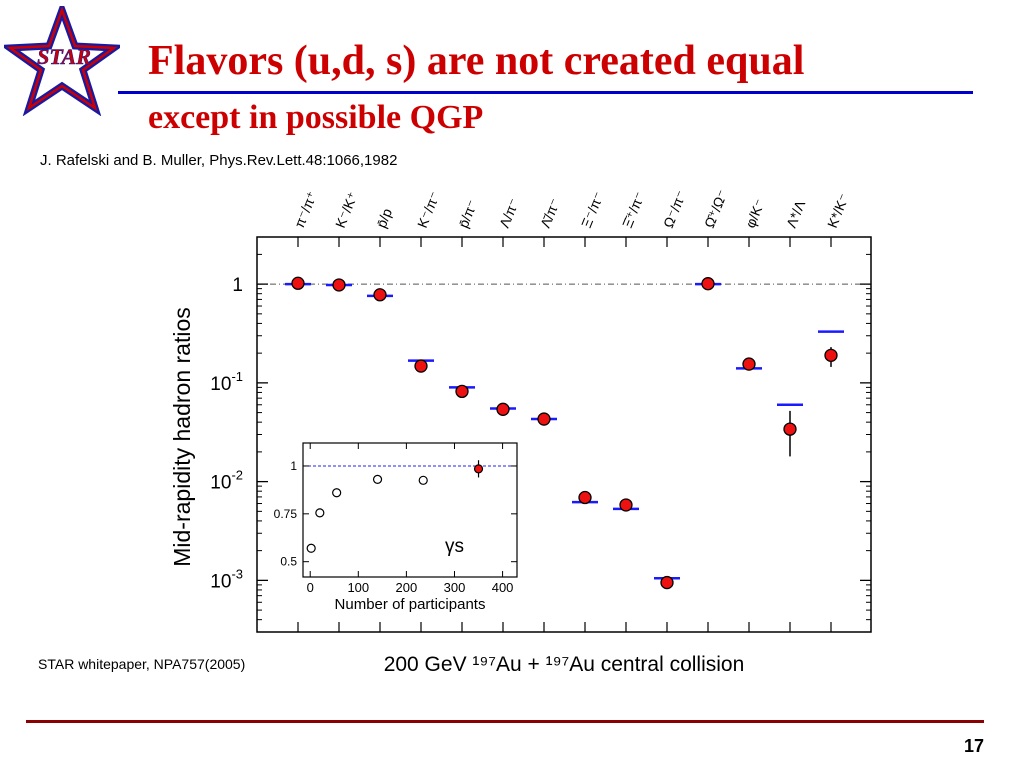 The image size is (1024, 768). I want to click on category-label: Λ/π⁻, so click(509, 213).